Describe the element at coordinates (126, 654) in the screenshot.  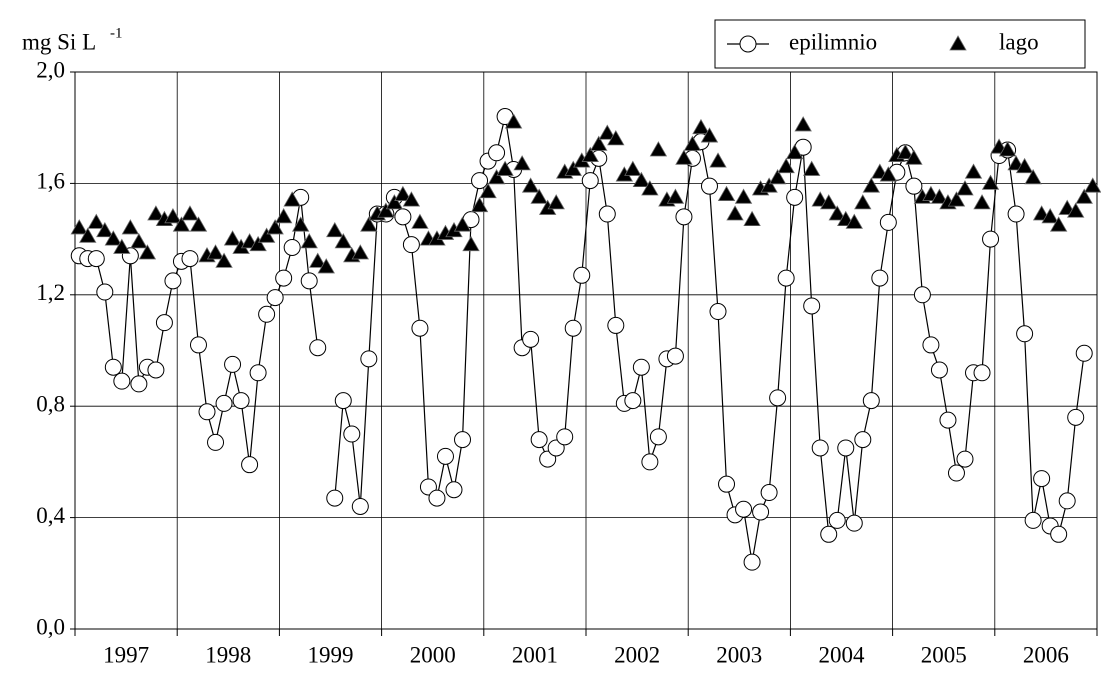
I see `x-tick-label: 1997` at that location.